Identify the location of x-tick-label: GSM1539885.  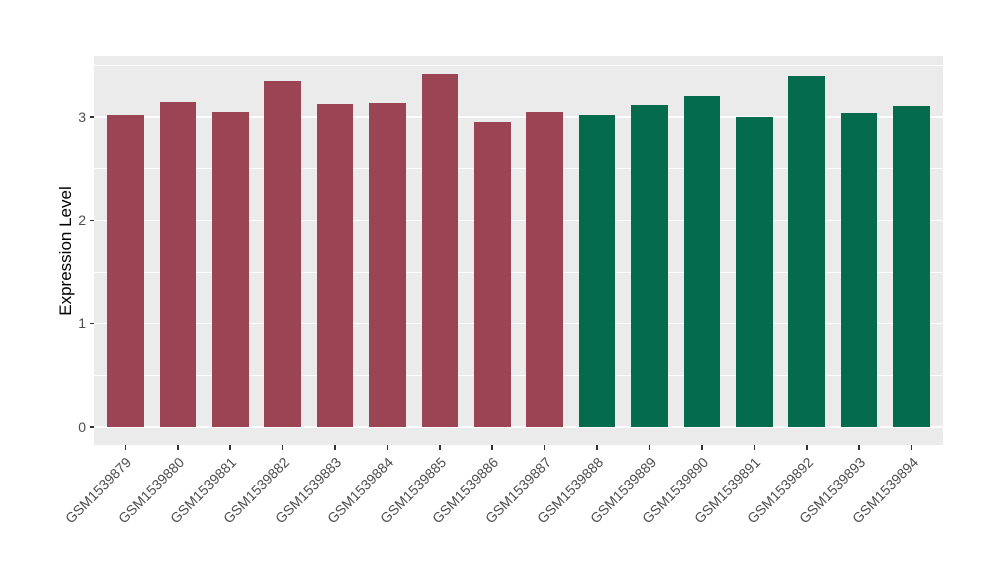
(413, 490).